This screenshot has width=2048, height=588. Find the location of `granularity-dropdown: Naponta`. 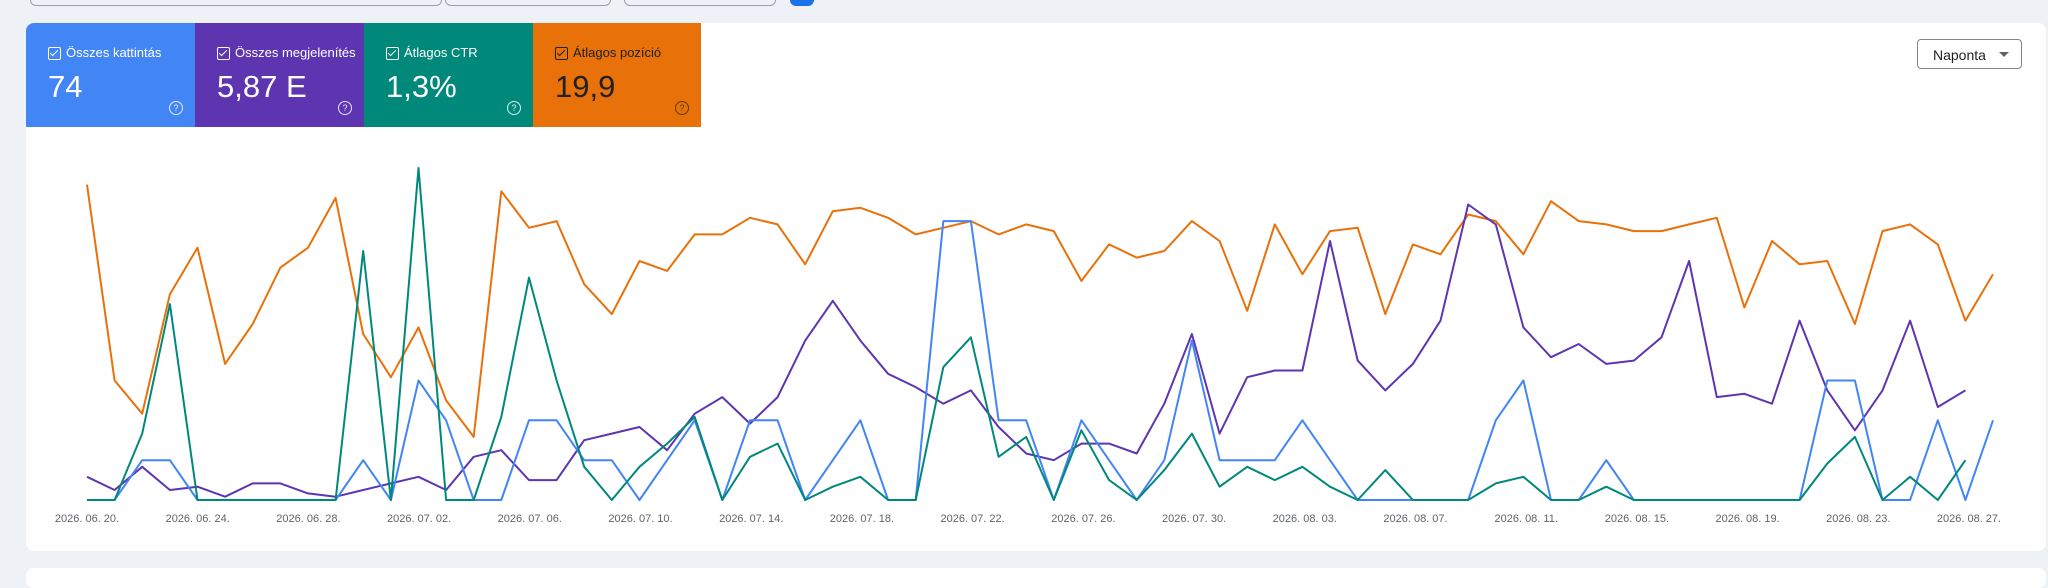

granularity-dropdown: Naponta is located at coordinates (1969, 54).